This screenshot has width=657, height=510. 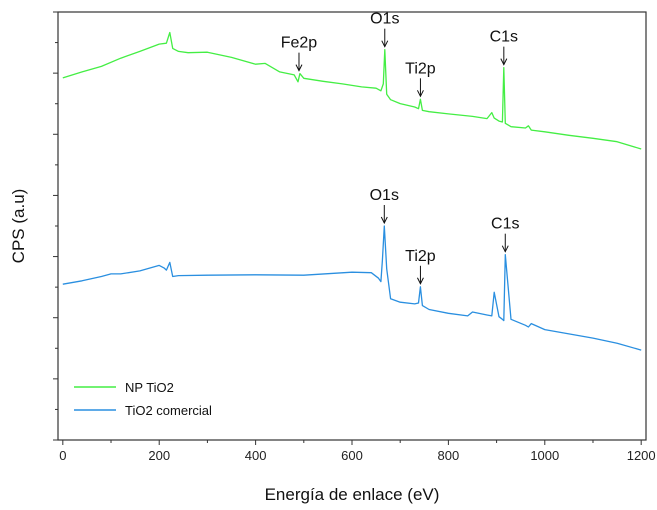 I want to click on legend-label-tio2-comercial: TiO2 comercial, so click(x=168, y=410).